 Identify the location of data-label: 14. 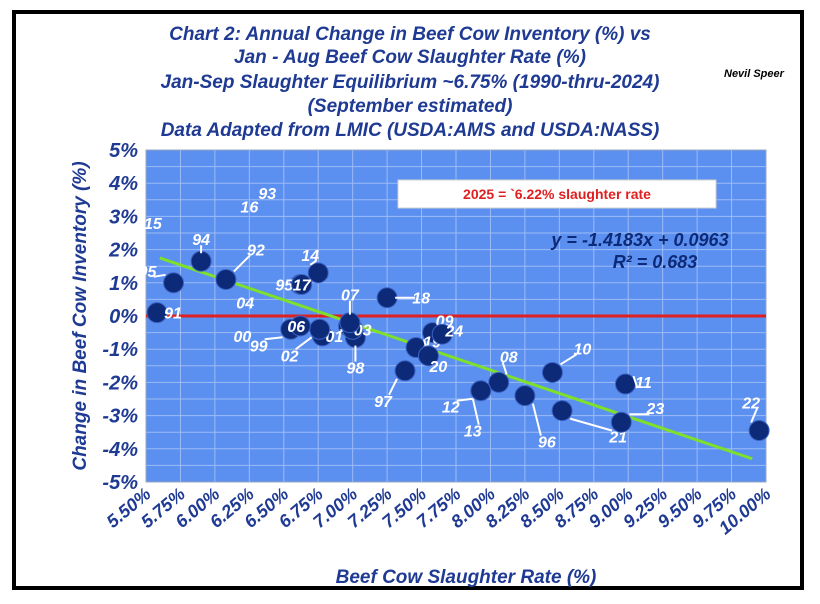
(310, 256).